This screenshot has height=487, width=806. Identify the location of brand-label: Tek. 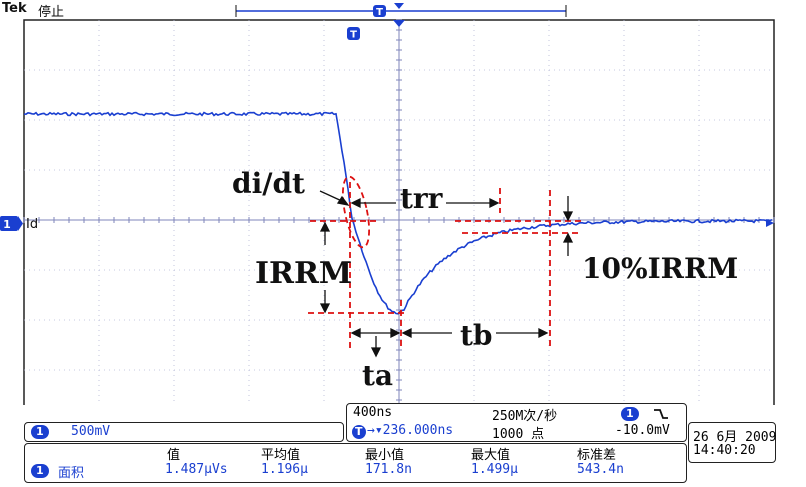
(14, 8).